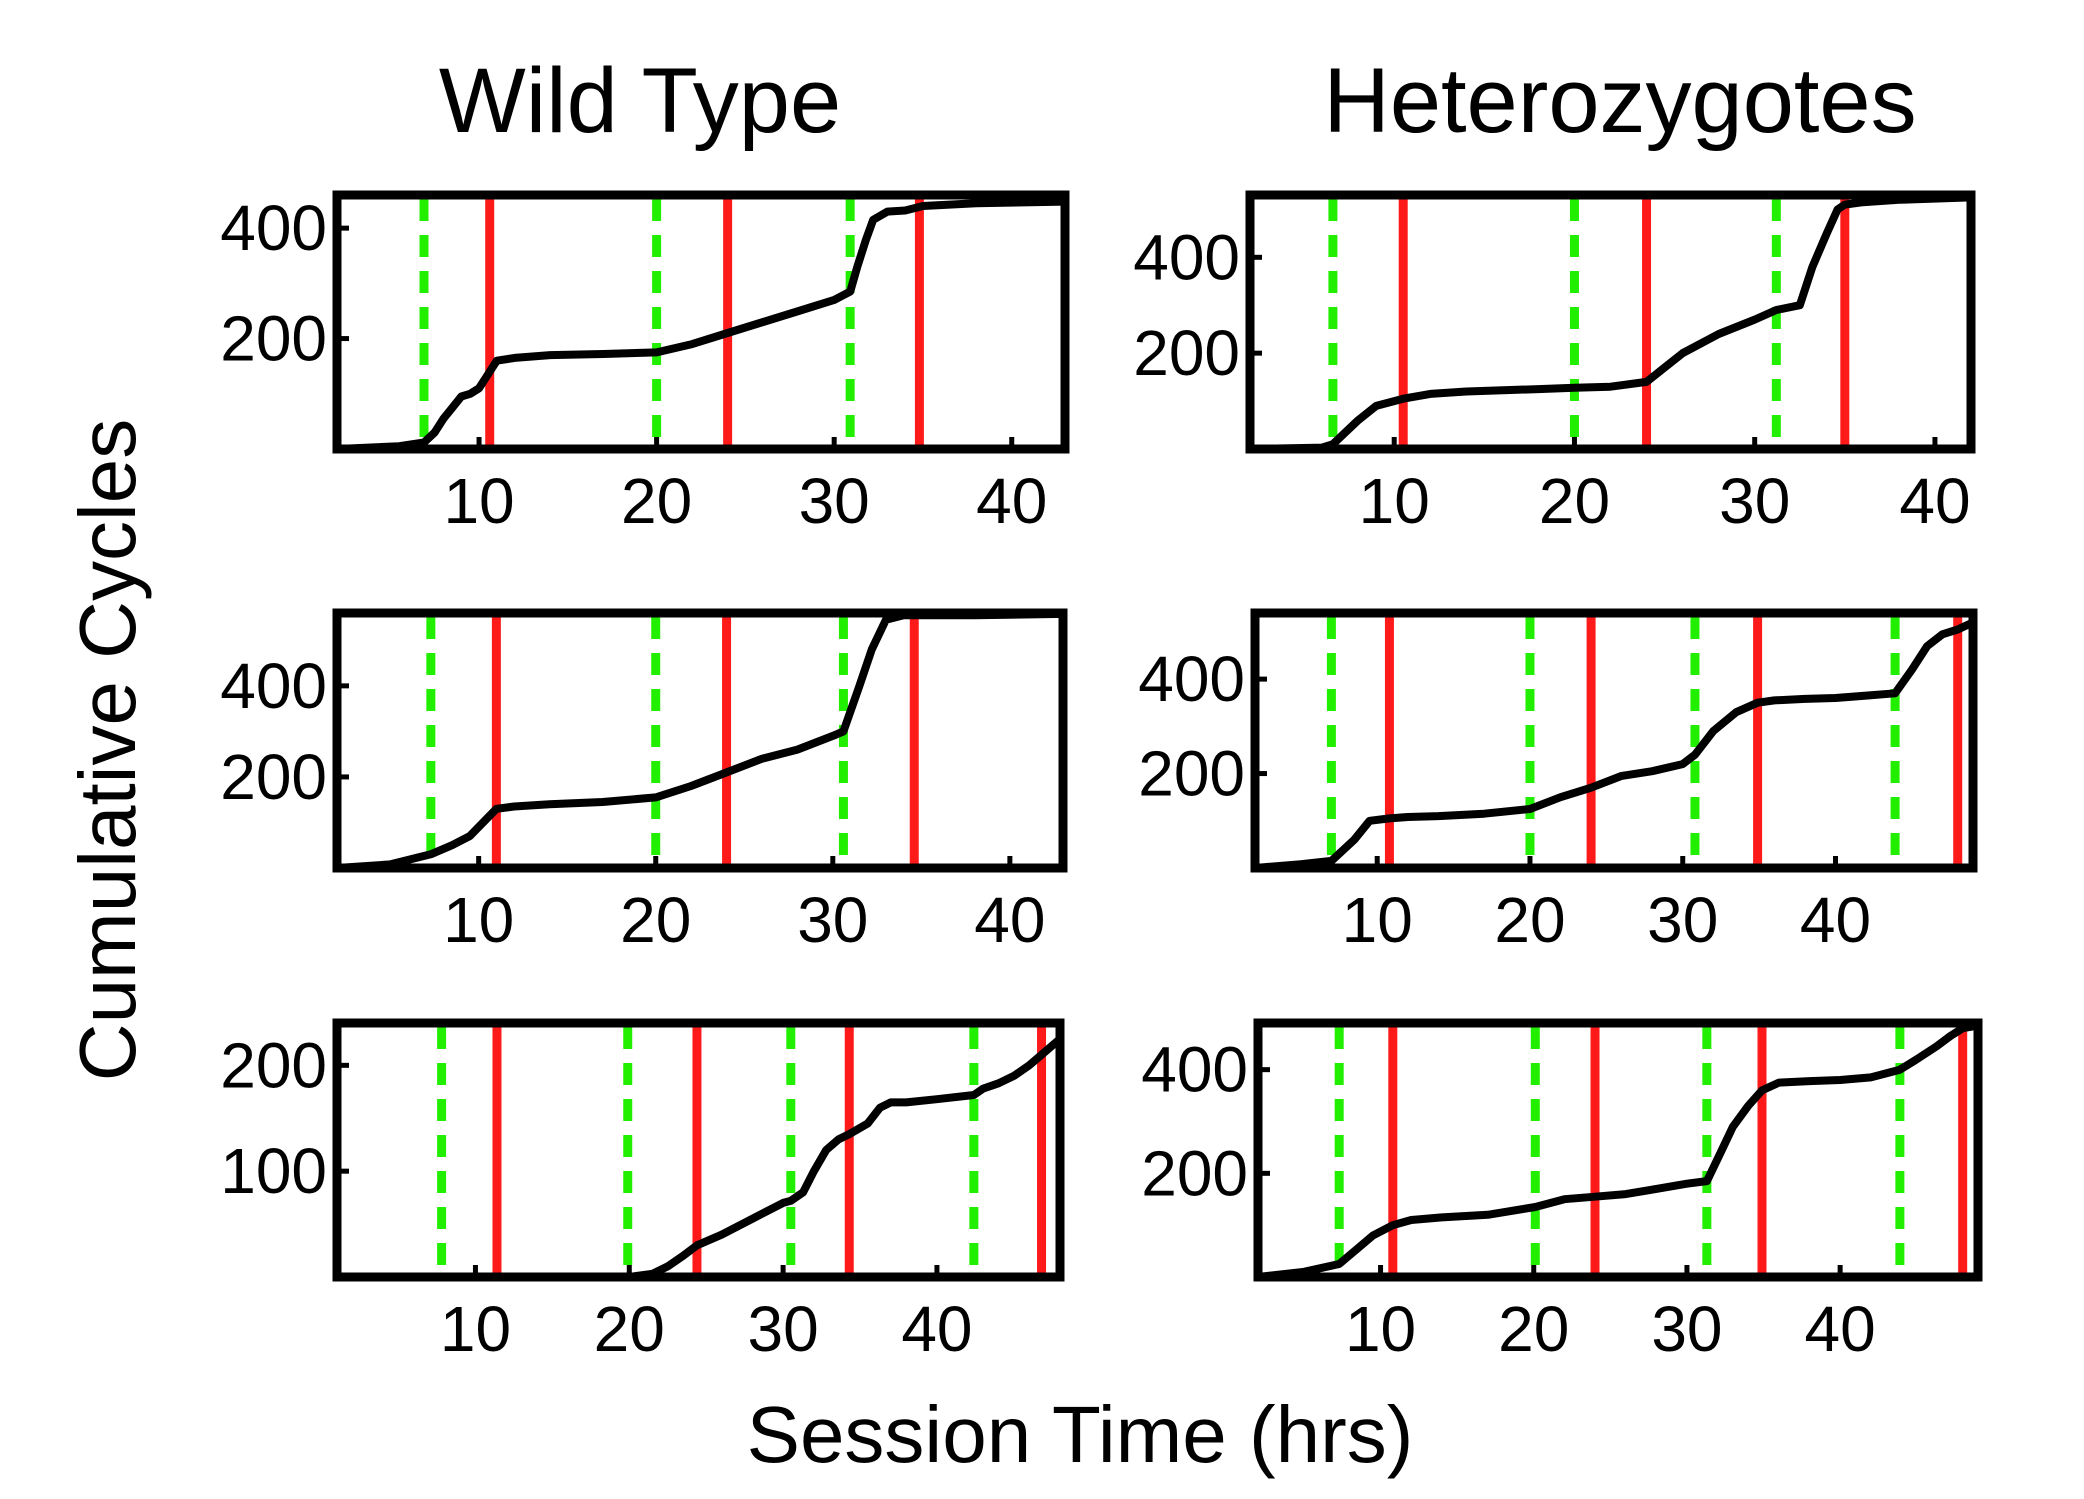  What do you see at coordinates (640, 101) in the screenshot?
I see `wild-type-column-title: Wild Type` at bounding box center [640, 101].